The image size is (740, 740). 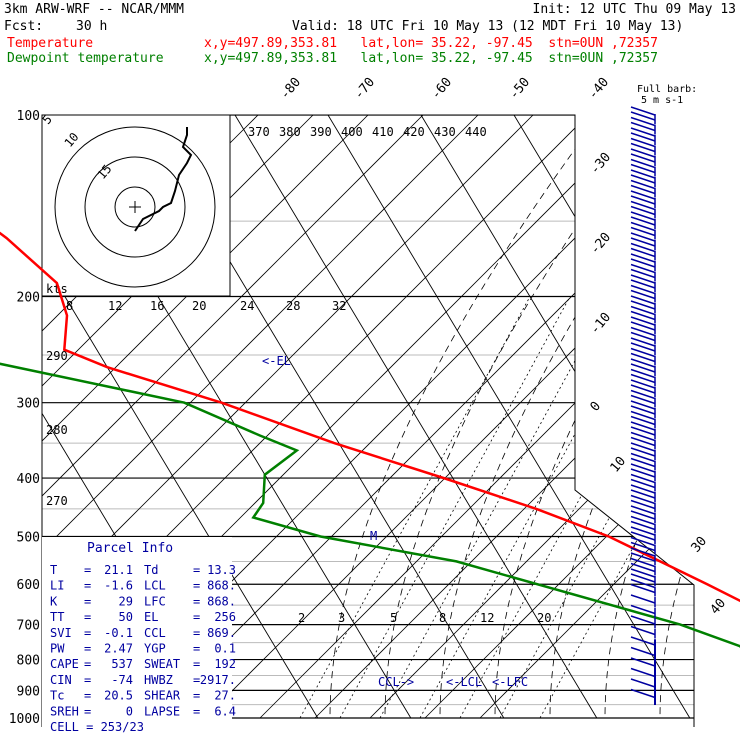 What do you see at coordinates (137, 632) in the screenshot?
I see `parcel-info-background` at bounding box center [137, 632].